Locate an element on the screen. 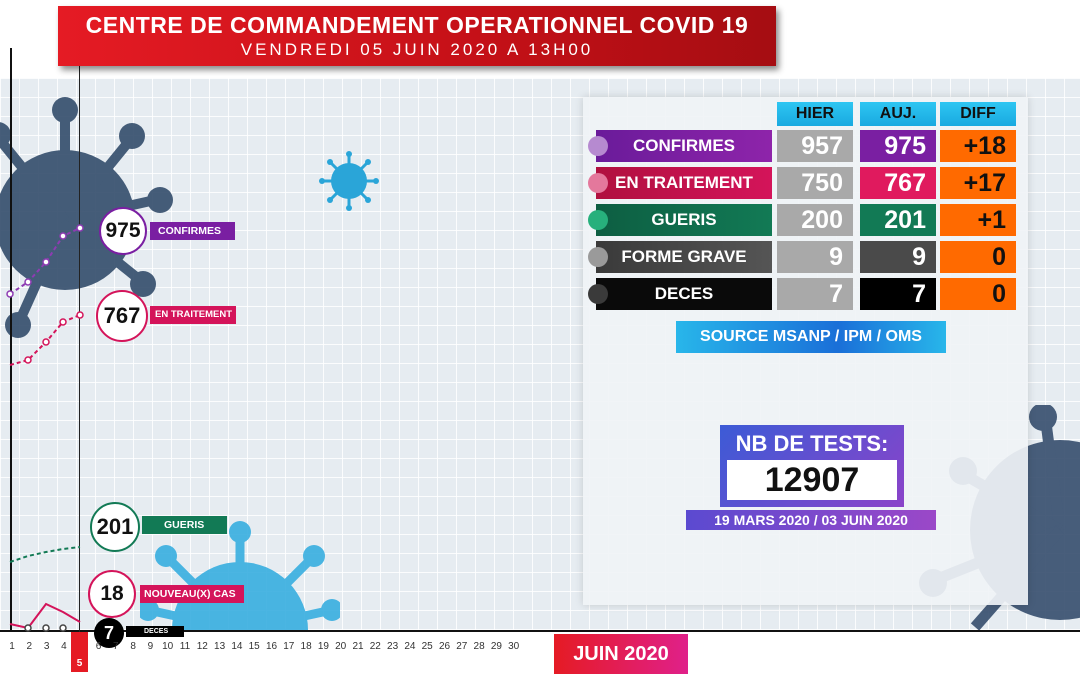 The width and height of the screenshot is (1080, 675). x-tick: 12 is located at coordinates (202, 646).